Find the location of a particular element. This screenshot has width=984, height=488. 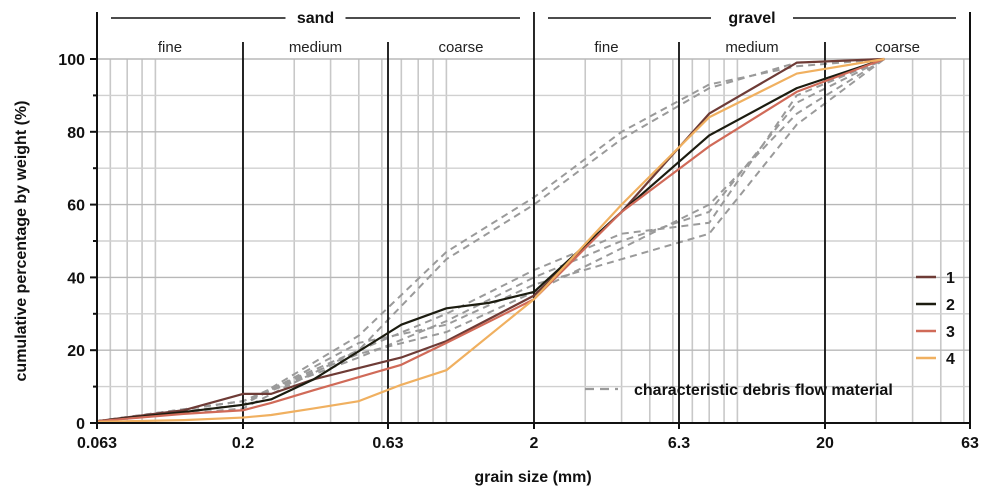

legend: 1 2 3 4 is located at coordinates (935, 319).